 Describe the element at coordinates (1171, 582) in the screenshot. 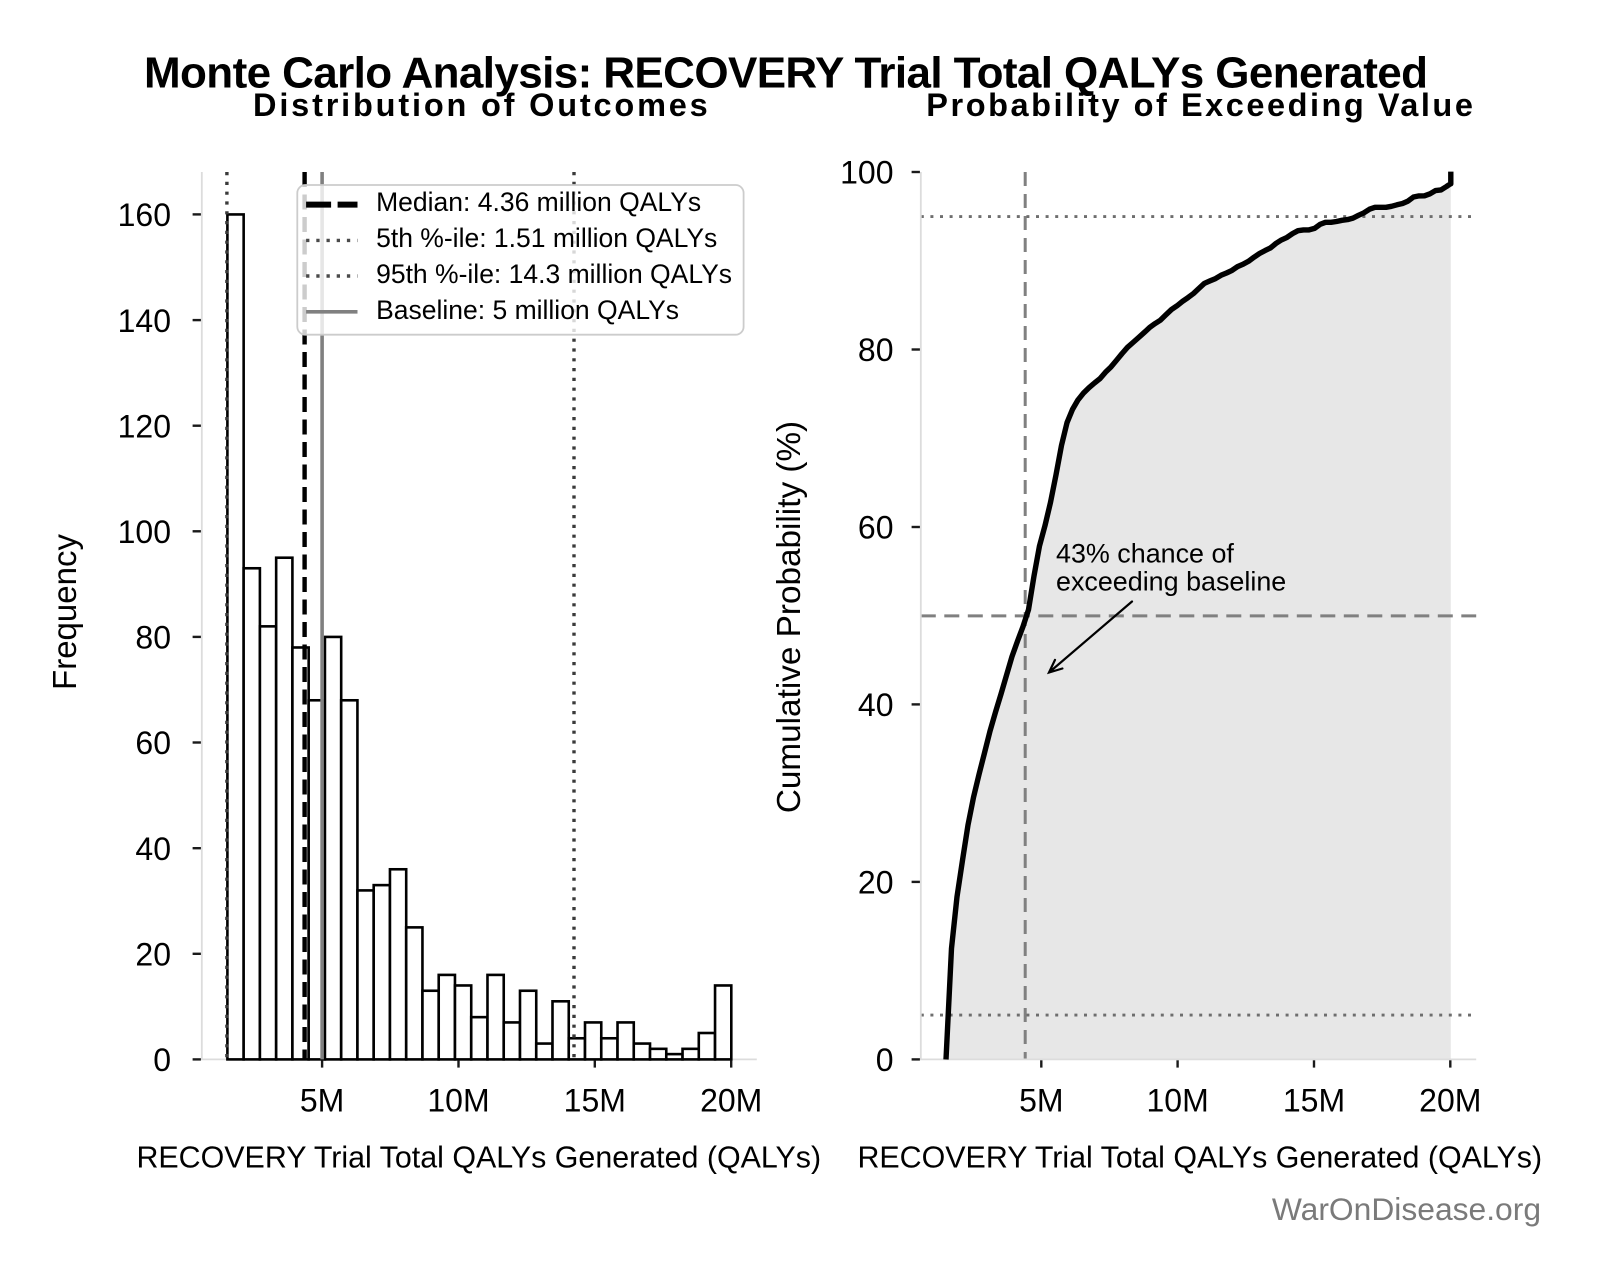

I see `svg-text: exceeding baseline` at that location.